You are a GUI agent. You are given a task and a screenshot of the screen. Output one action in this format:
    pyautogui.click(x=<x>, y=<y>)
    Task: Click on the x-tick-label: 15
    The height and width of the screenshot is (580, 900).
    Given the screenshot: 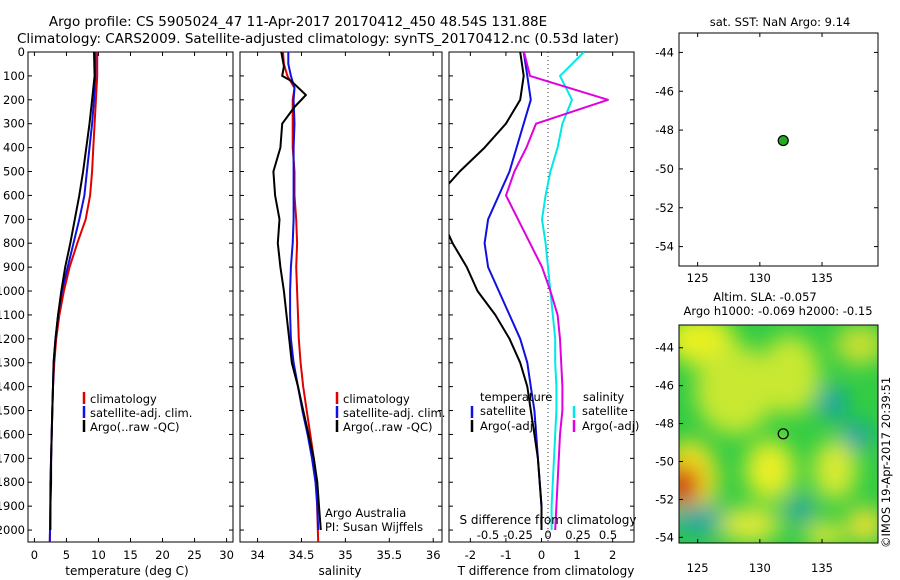 What is the action you would take?
    pyautogui.click(x=130, y=555)
    